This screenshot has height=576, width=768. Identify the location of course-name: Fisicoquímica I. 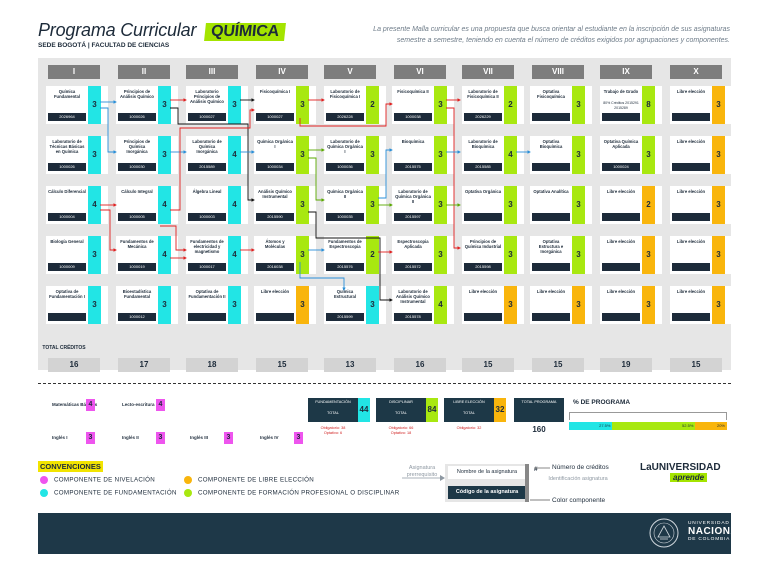
(275, 91).